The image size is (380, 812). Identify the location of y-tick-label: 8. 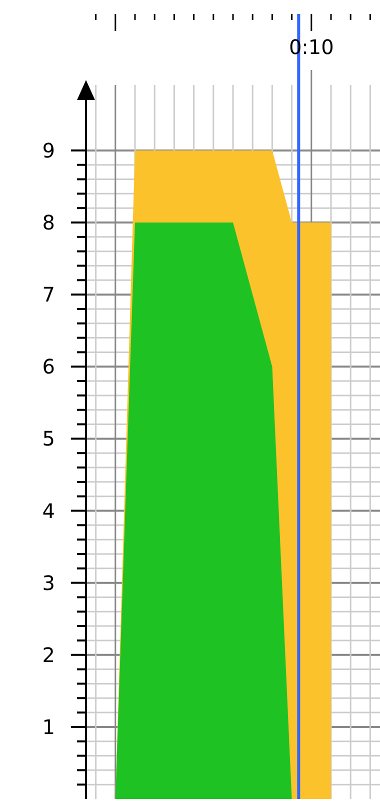
(48, 222).